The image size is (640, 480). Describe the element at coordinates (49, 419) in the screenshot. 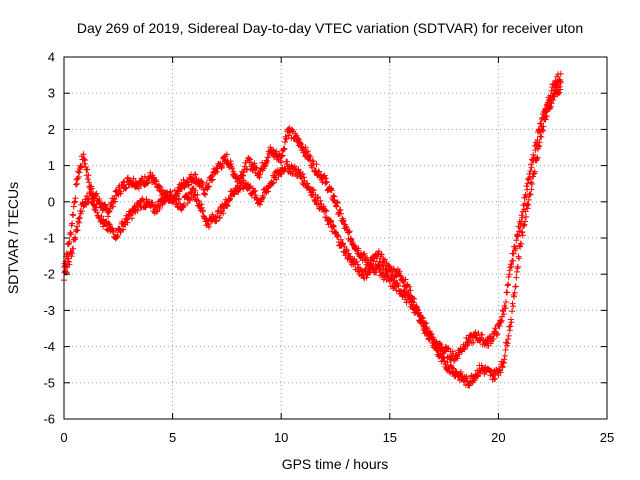

I see `y-tick-label: -6` at that location.